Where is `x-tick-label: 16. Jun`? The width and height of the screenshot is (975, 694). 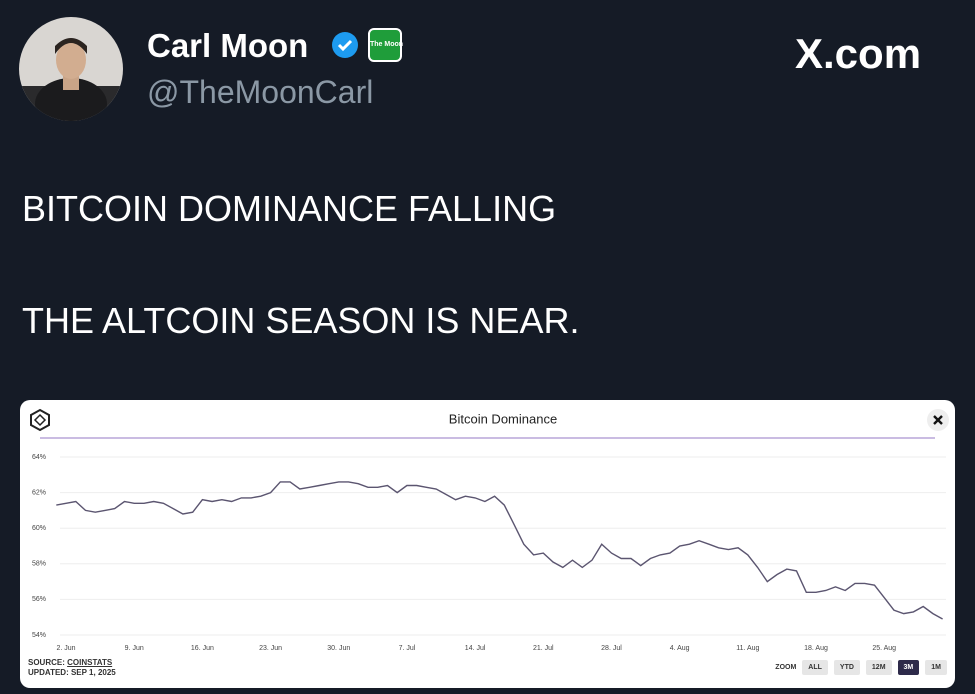 x-tick-label: 16. Jun is located at coordinates (202, 648).